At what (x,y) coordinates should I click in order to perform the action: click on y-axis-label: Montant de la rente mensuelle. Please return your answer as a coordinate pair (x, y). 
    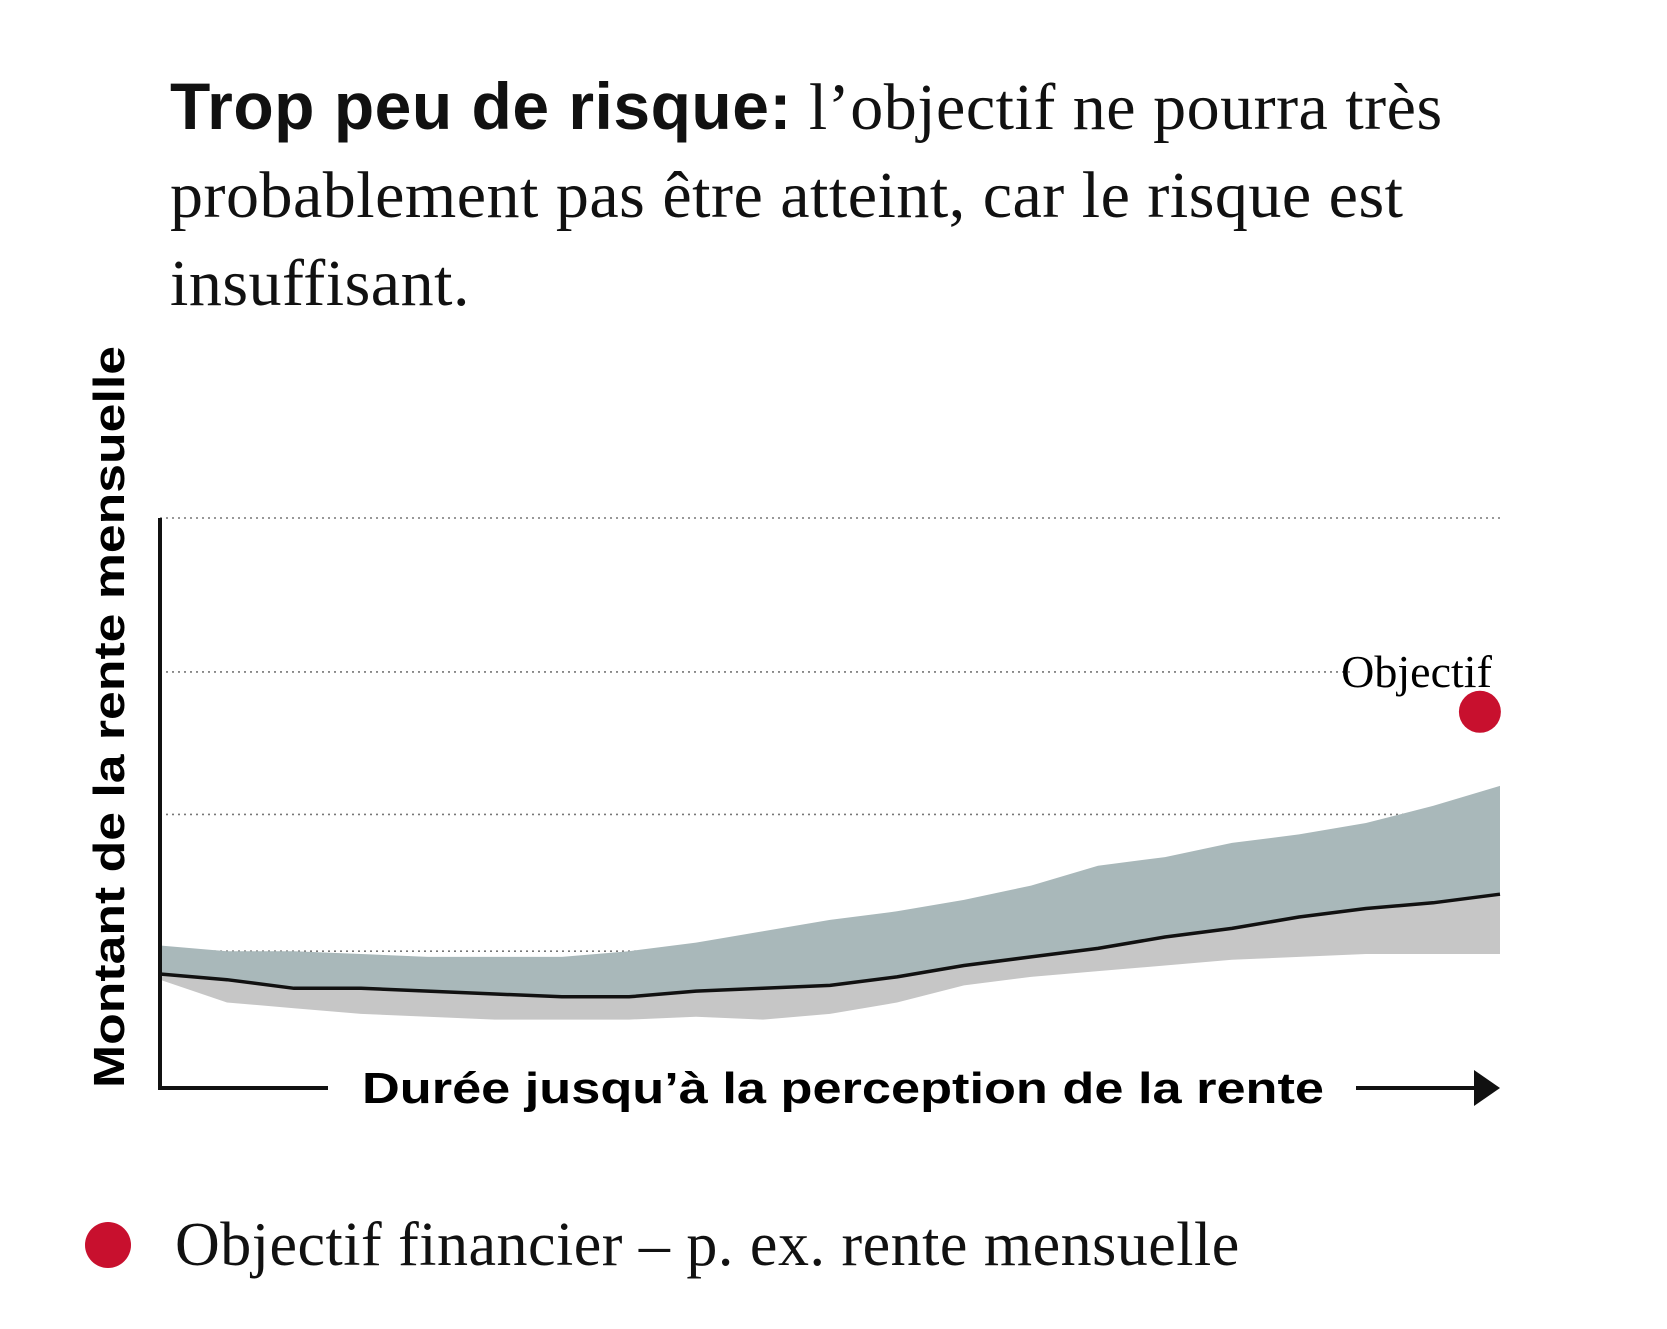
    Looking at the image, I should click on (109, 717).